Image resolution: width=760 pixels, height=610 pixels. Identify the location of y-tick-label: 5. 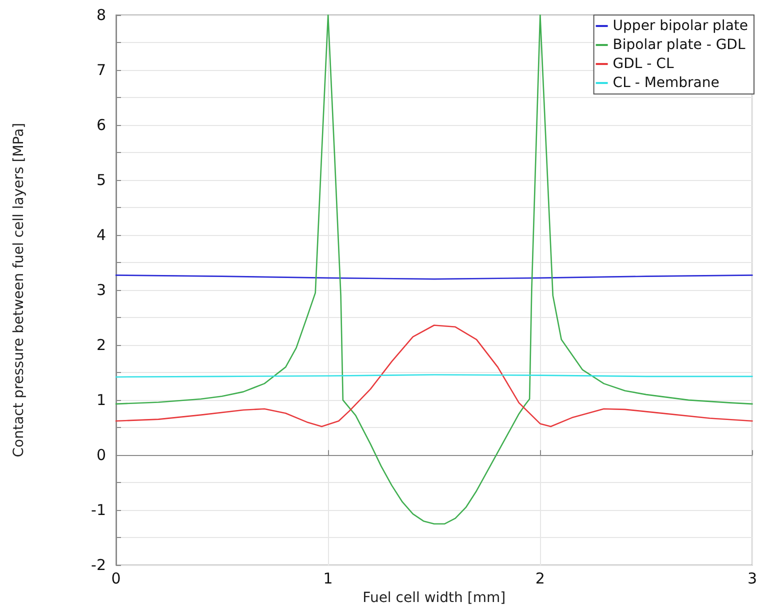
(101, 180).